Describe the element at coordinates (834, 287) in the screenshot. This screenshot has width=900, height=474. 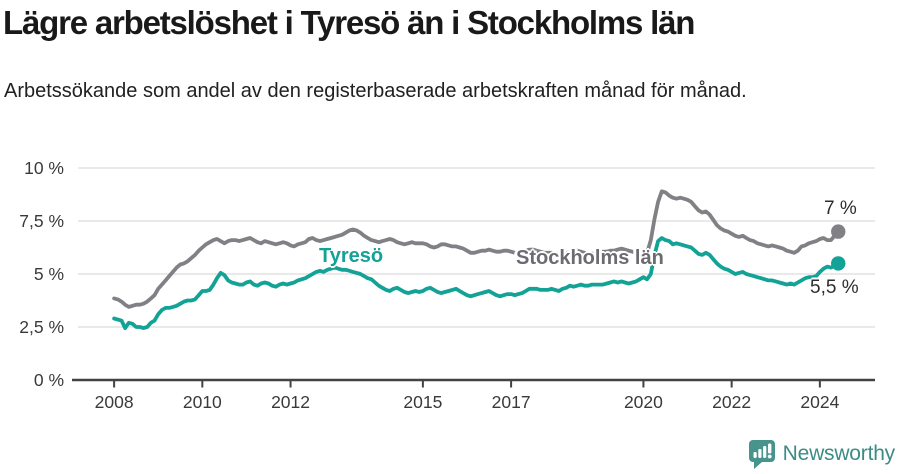
I see `end-value-label-tyreso: 5,5 %` at that location.